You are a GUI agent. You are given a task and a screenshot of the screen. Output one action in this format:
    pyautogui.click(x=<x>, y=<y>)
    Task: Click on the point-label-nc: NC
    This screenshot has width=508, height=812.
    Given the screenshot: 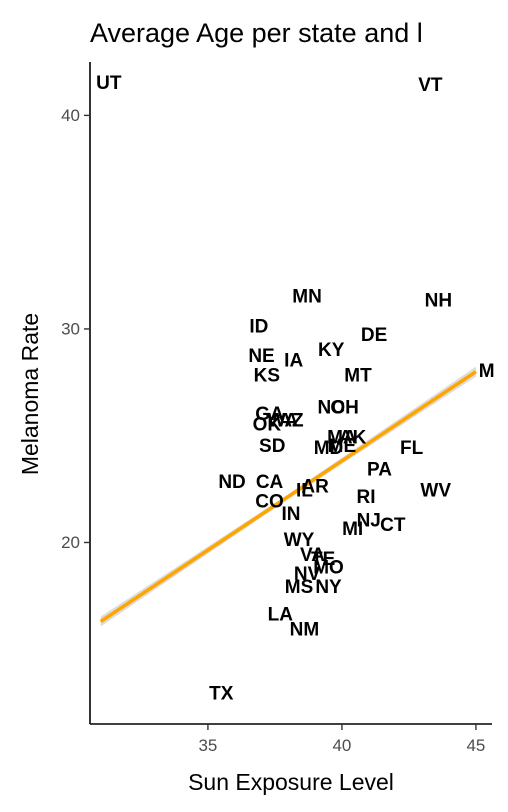 What is the action you would take?
    pyautogui.click(x=331, y=407)
    